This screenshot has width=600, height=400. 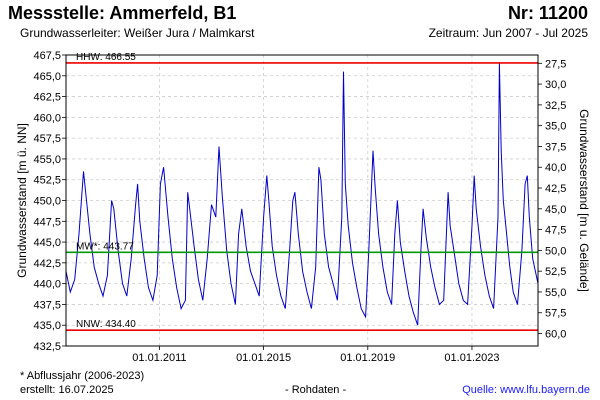 What do you see at coordinates (555, 147) in the screenshot?
I see `y2-tick-label: 37,5` at bounding box center [555, 147].